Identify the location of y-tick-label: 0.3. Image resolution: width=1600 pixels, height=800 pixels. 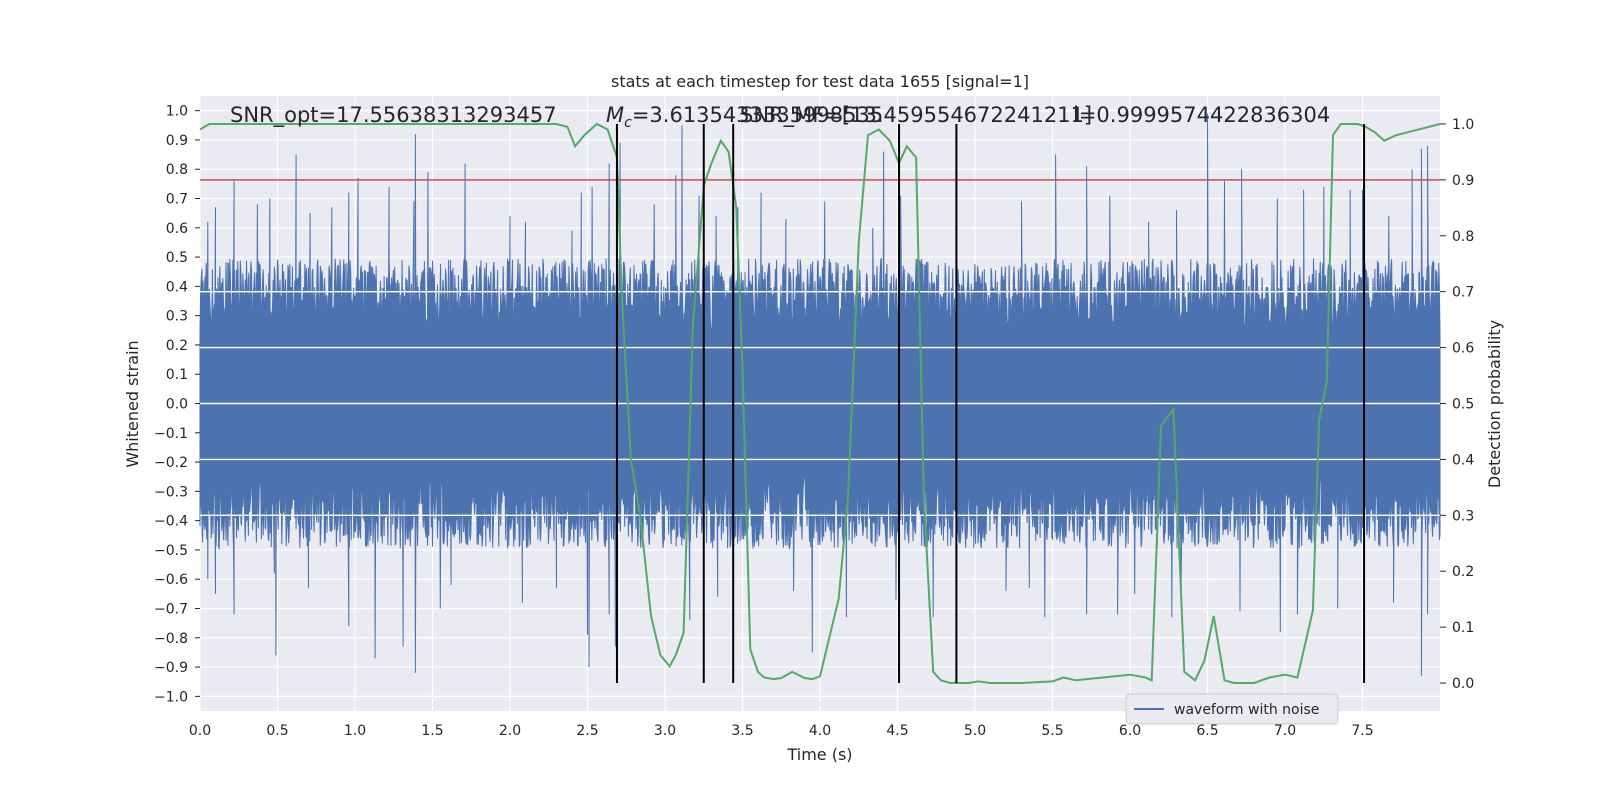
(177, 317).